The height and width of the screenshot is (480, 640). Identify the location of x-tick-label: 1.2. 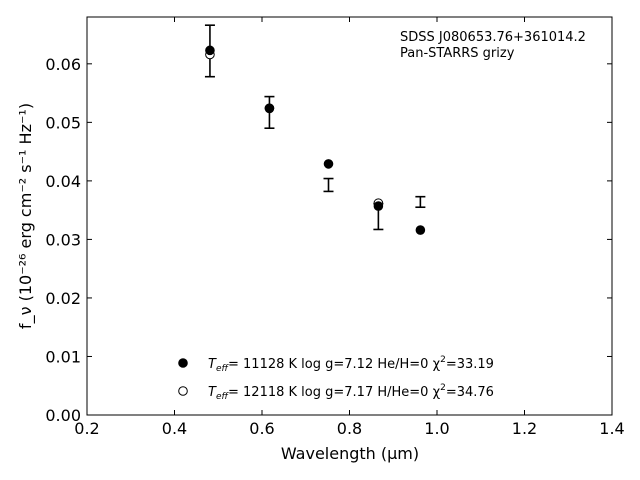
(524, 428).